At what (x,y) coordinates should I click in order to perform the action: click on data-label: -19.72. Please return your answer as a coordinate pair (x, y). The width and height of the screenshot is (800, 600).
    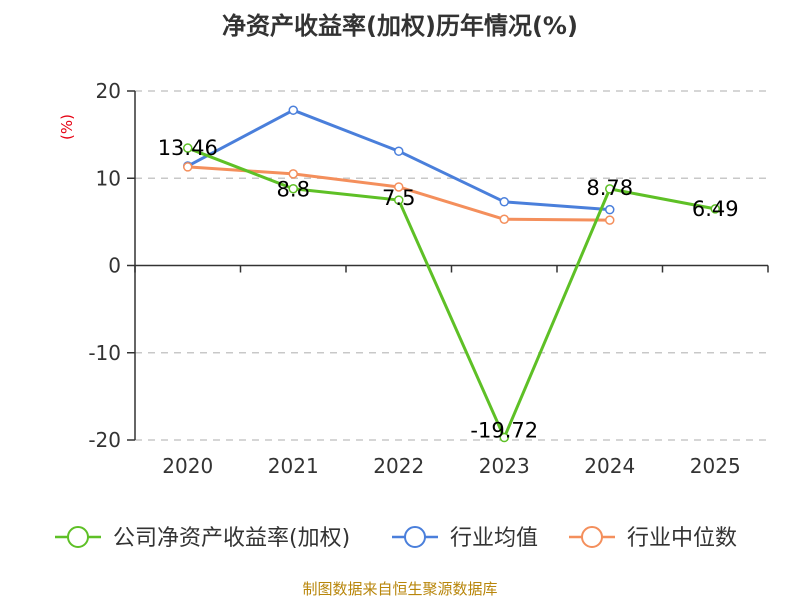
    Looking at the image, I should click on (504, 431).